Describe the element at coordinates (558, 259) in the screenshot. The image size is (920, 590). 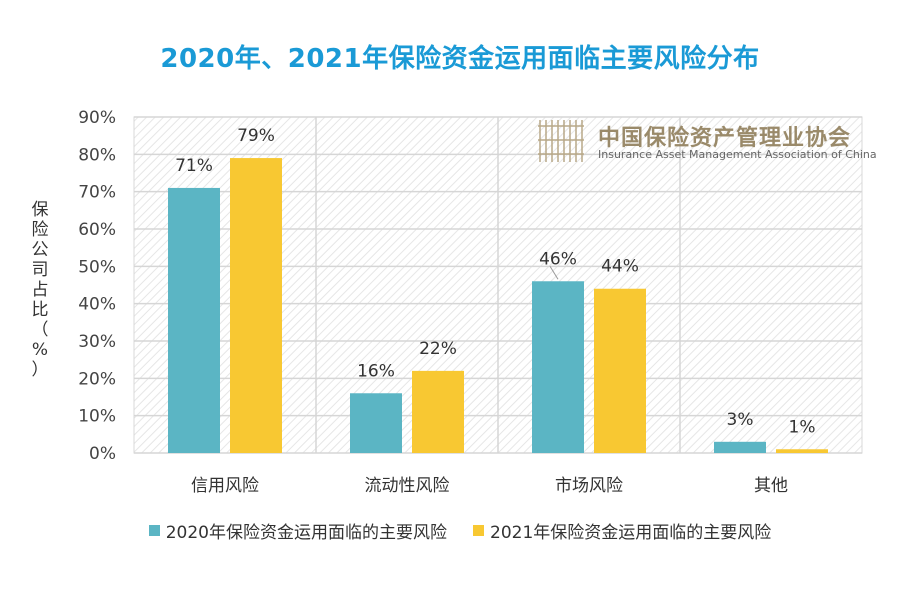
I see `data-label: 46%` at that location.